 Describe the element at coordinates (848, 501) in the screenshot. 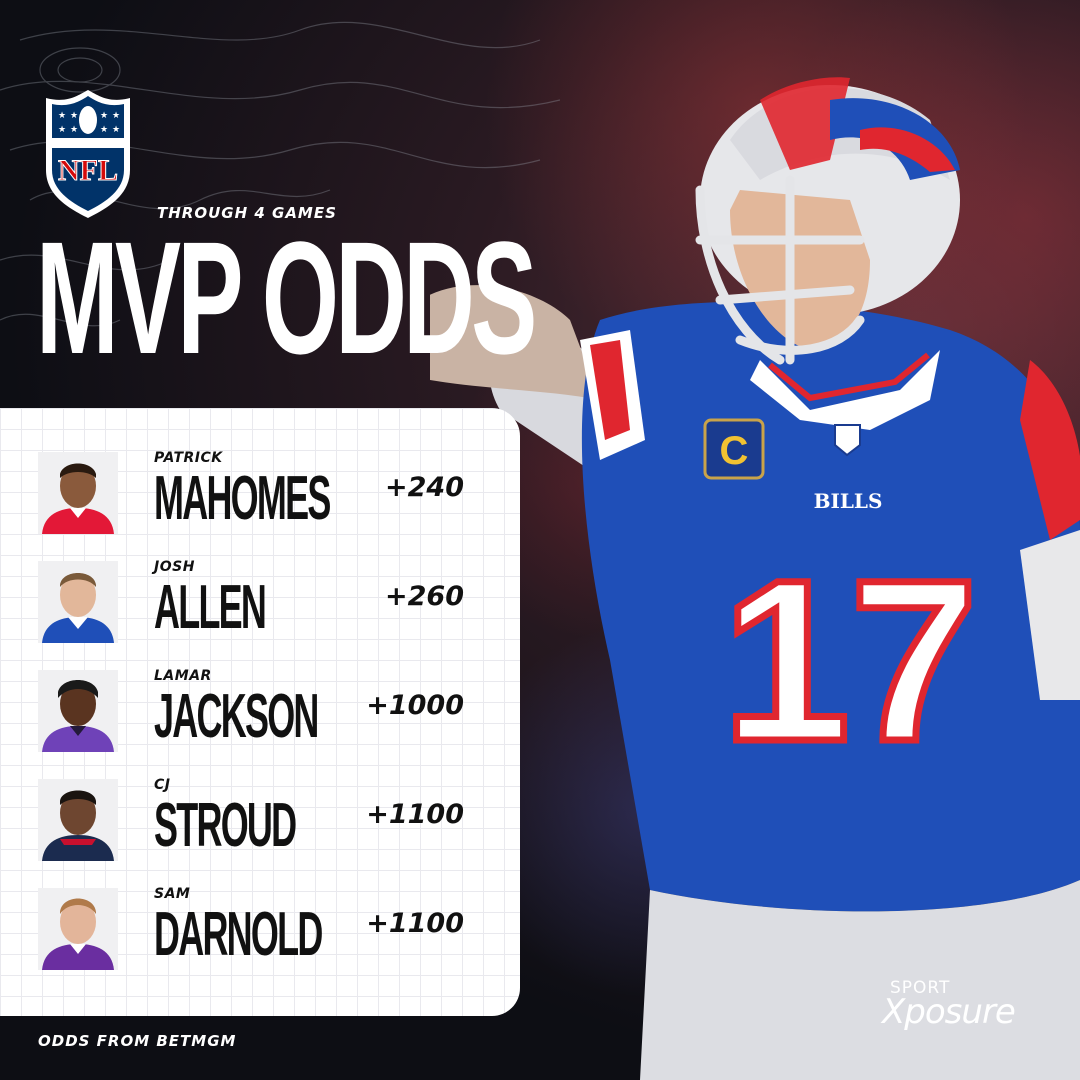

I see `team-wordmark: BILLS` at that location.